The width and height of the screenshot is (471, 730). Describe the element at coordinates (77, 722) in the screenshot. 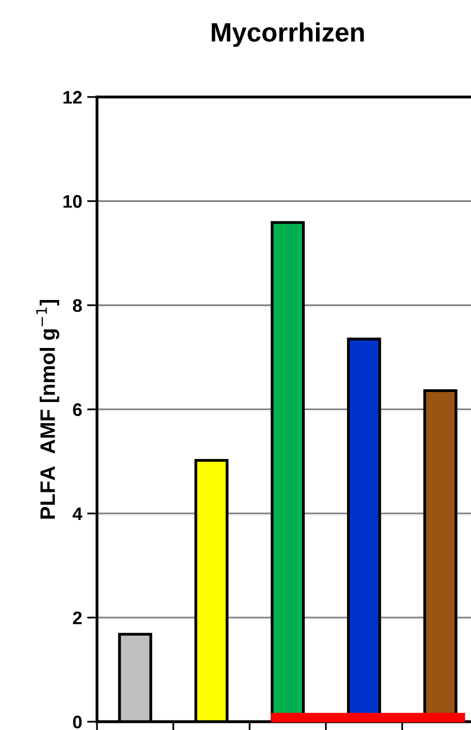

I see `y-tick-label: 0` at that location.